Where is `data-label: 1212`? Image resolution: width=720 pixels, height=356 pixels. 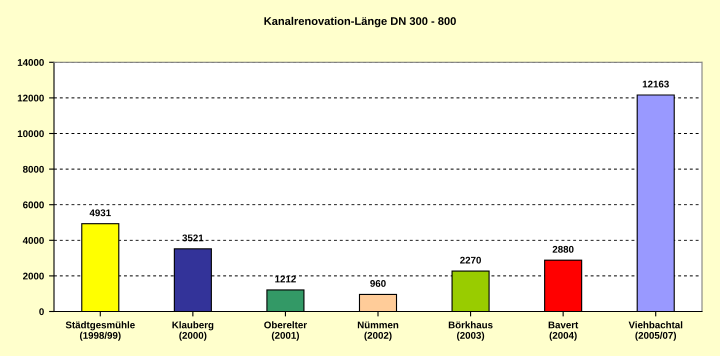
data-label: 1212 is located at coordinates (285, 279).